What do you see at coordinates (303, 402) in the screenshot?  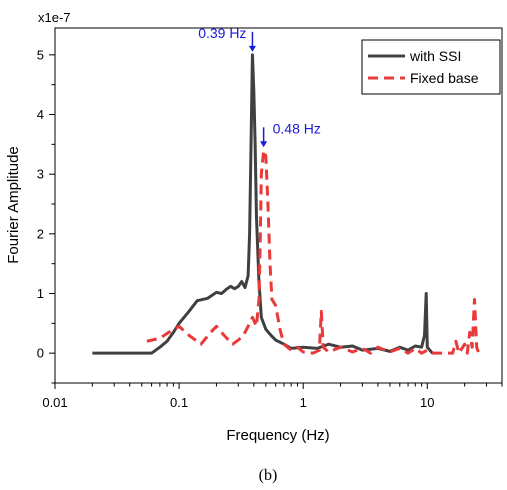 I see `x-tick-label: 1` at bounding box center [303, 402].